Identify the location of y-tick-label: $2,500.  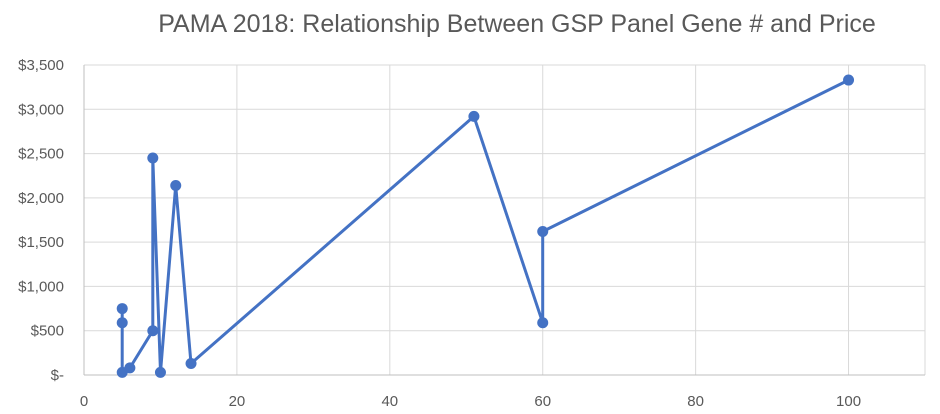
(41, 154).